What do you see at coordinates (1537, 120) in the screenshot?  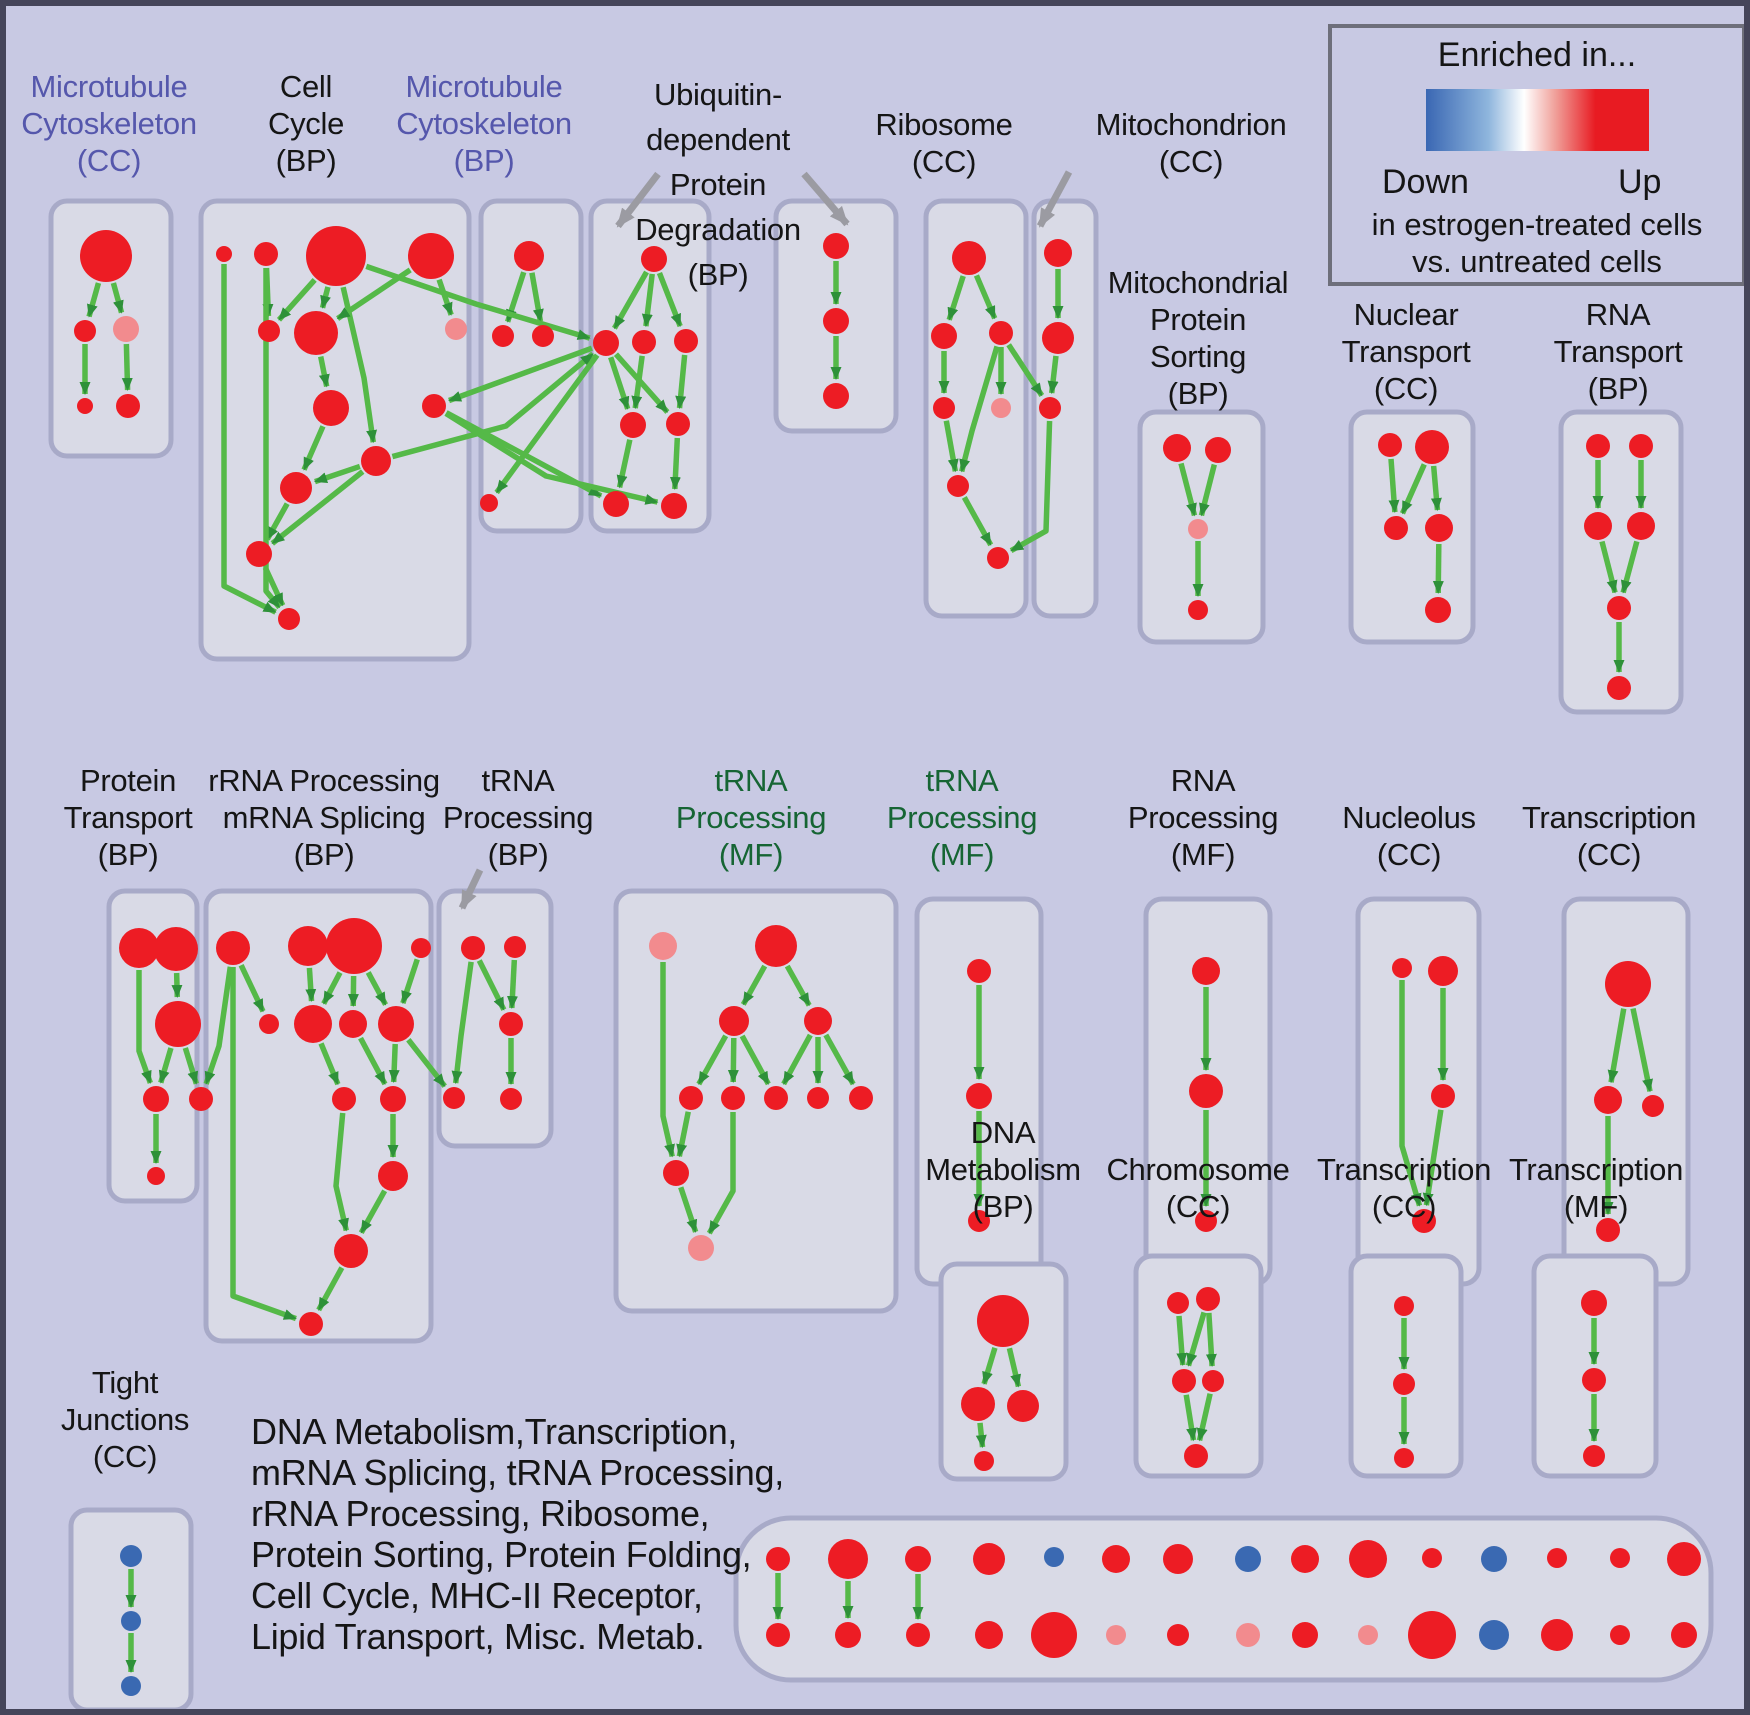 I see `legend-gradient-bar` at bounding box center [1537, 120].